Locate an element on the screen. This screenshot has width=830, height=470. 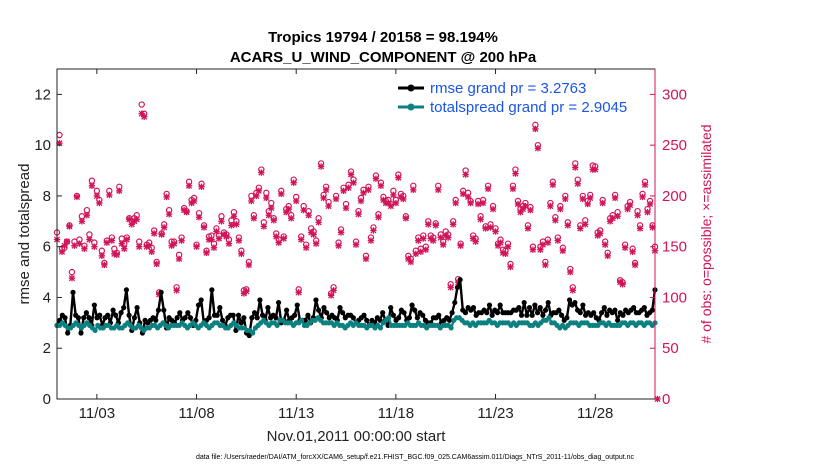
y2-tick-label: 200 is located at coordinates (674, 196).